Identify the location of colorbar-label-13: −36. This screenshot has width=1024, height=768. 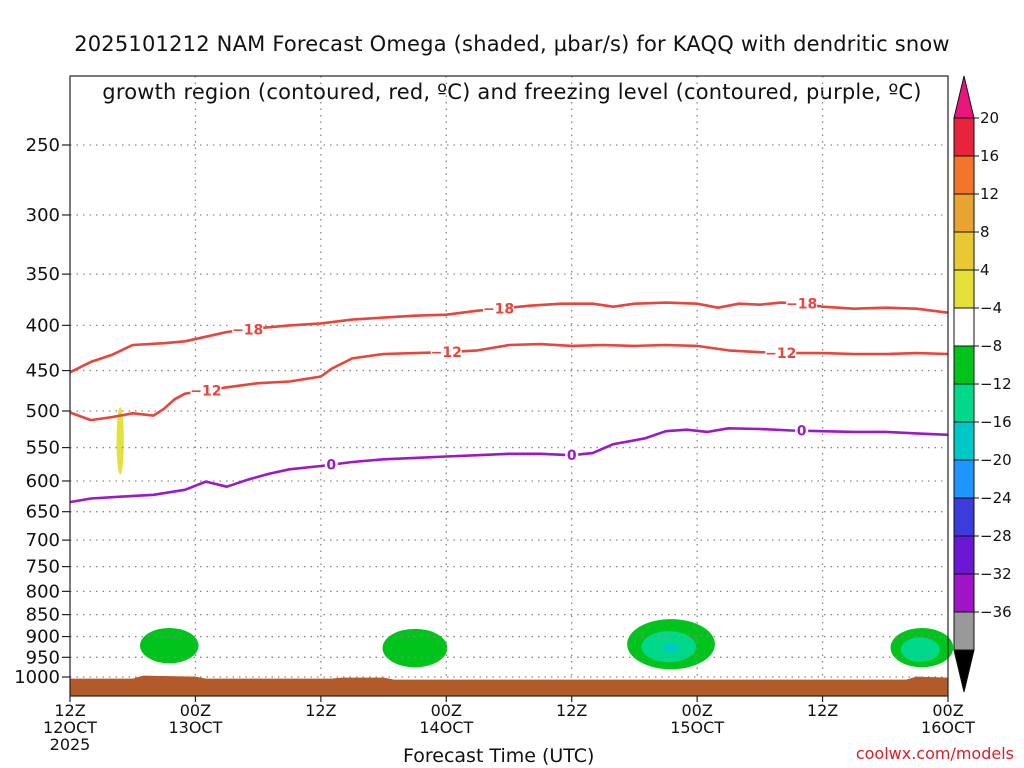
(996, 612).